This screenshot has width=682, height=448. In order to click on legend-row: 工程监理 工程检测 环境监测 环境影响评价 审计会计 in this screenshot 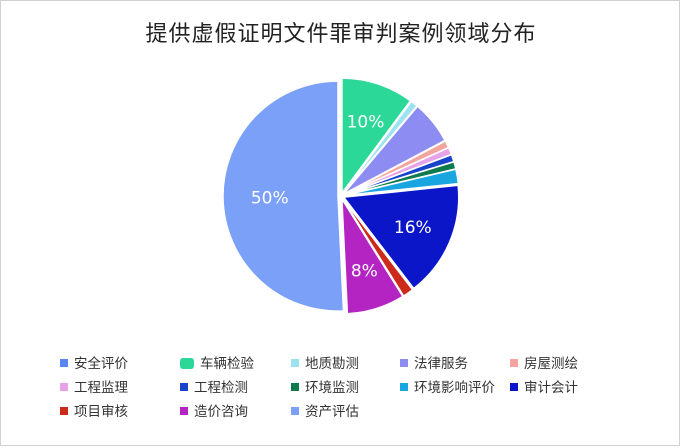, I will do `click(360, 388)`.